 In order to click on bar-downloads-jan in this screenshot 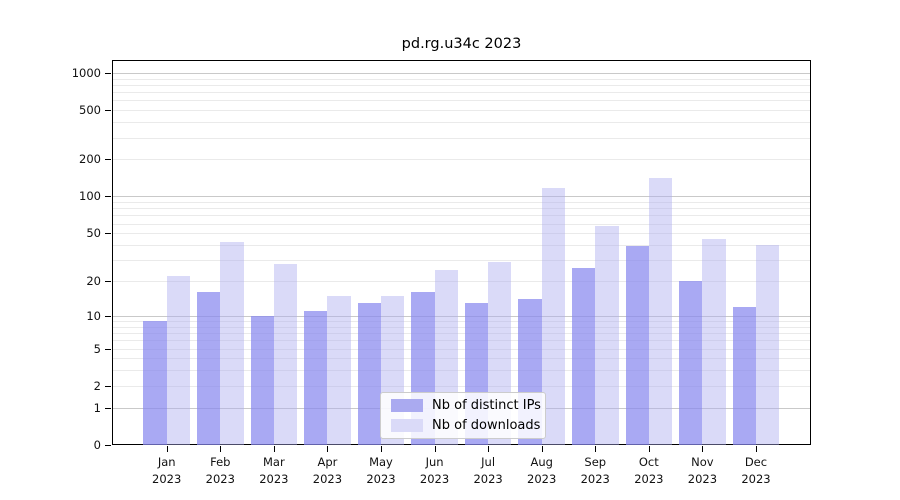, I will do `click(178, 360)`.